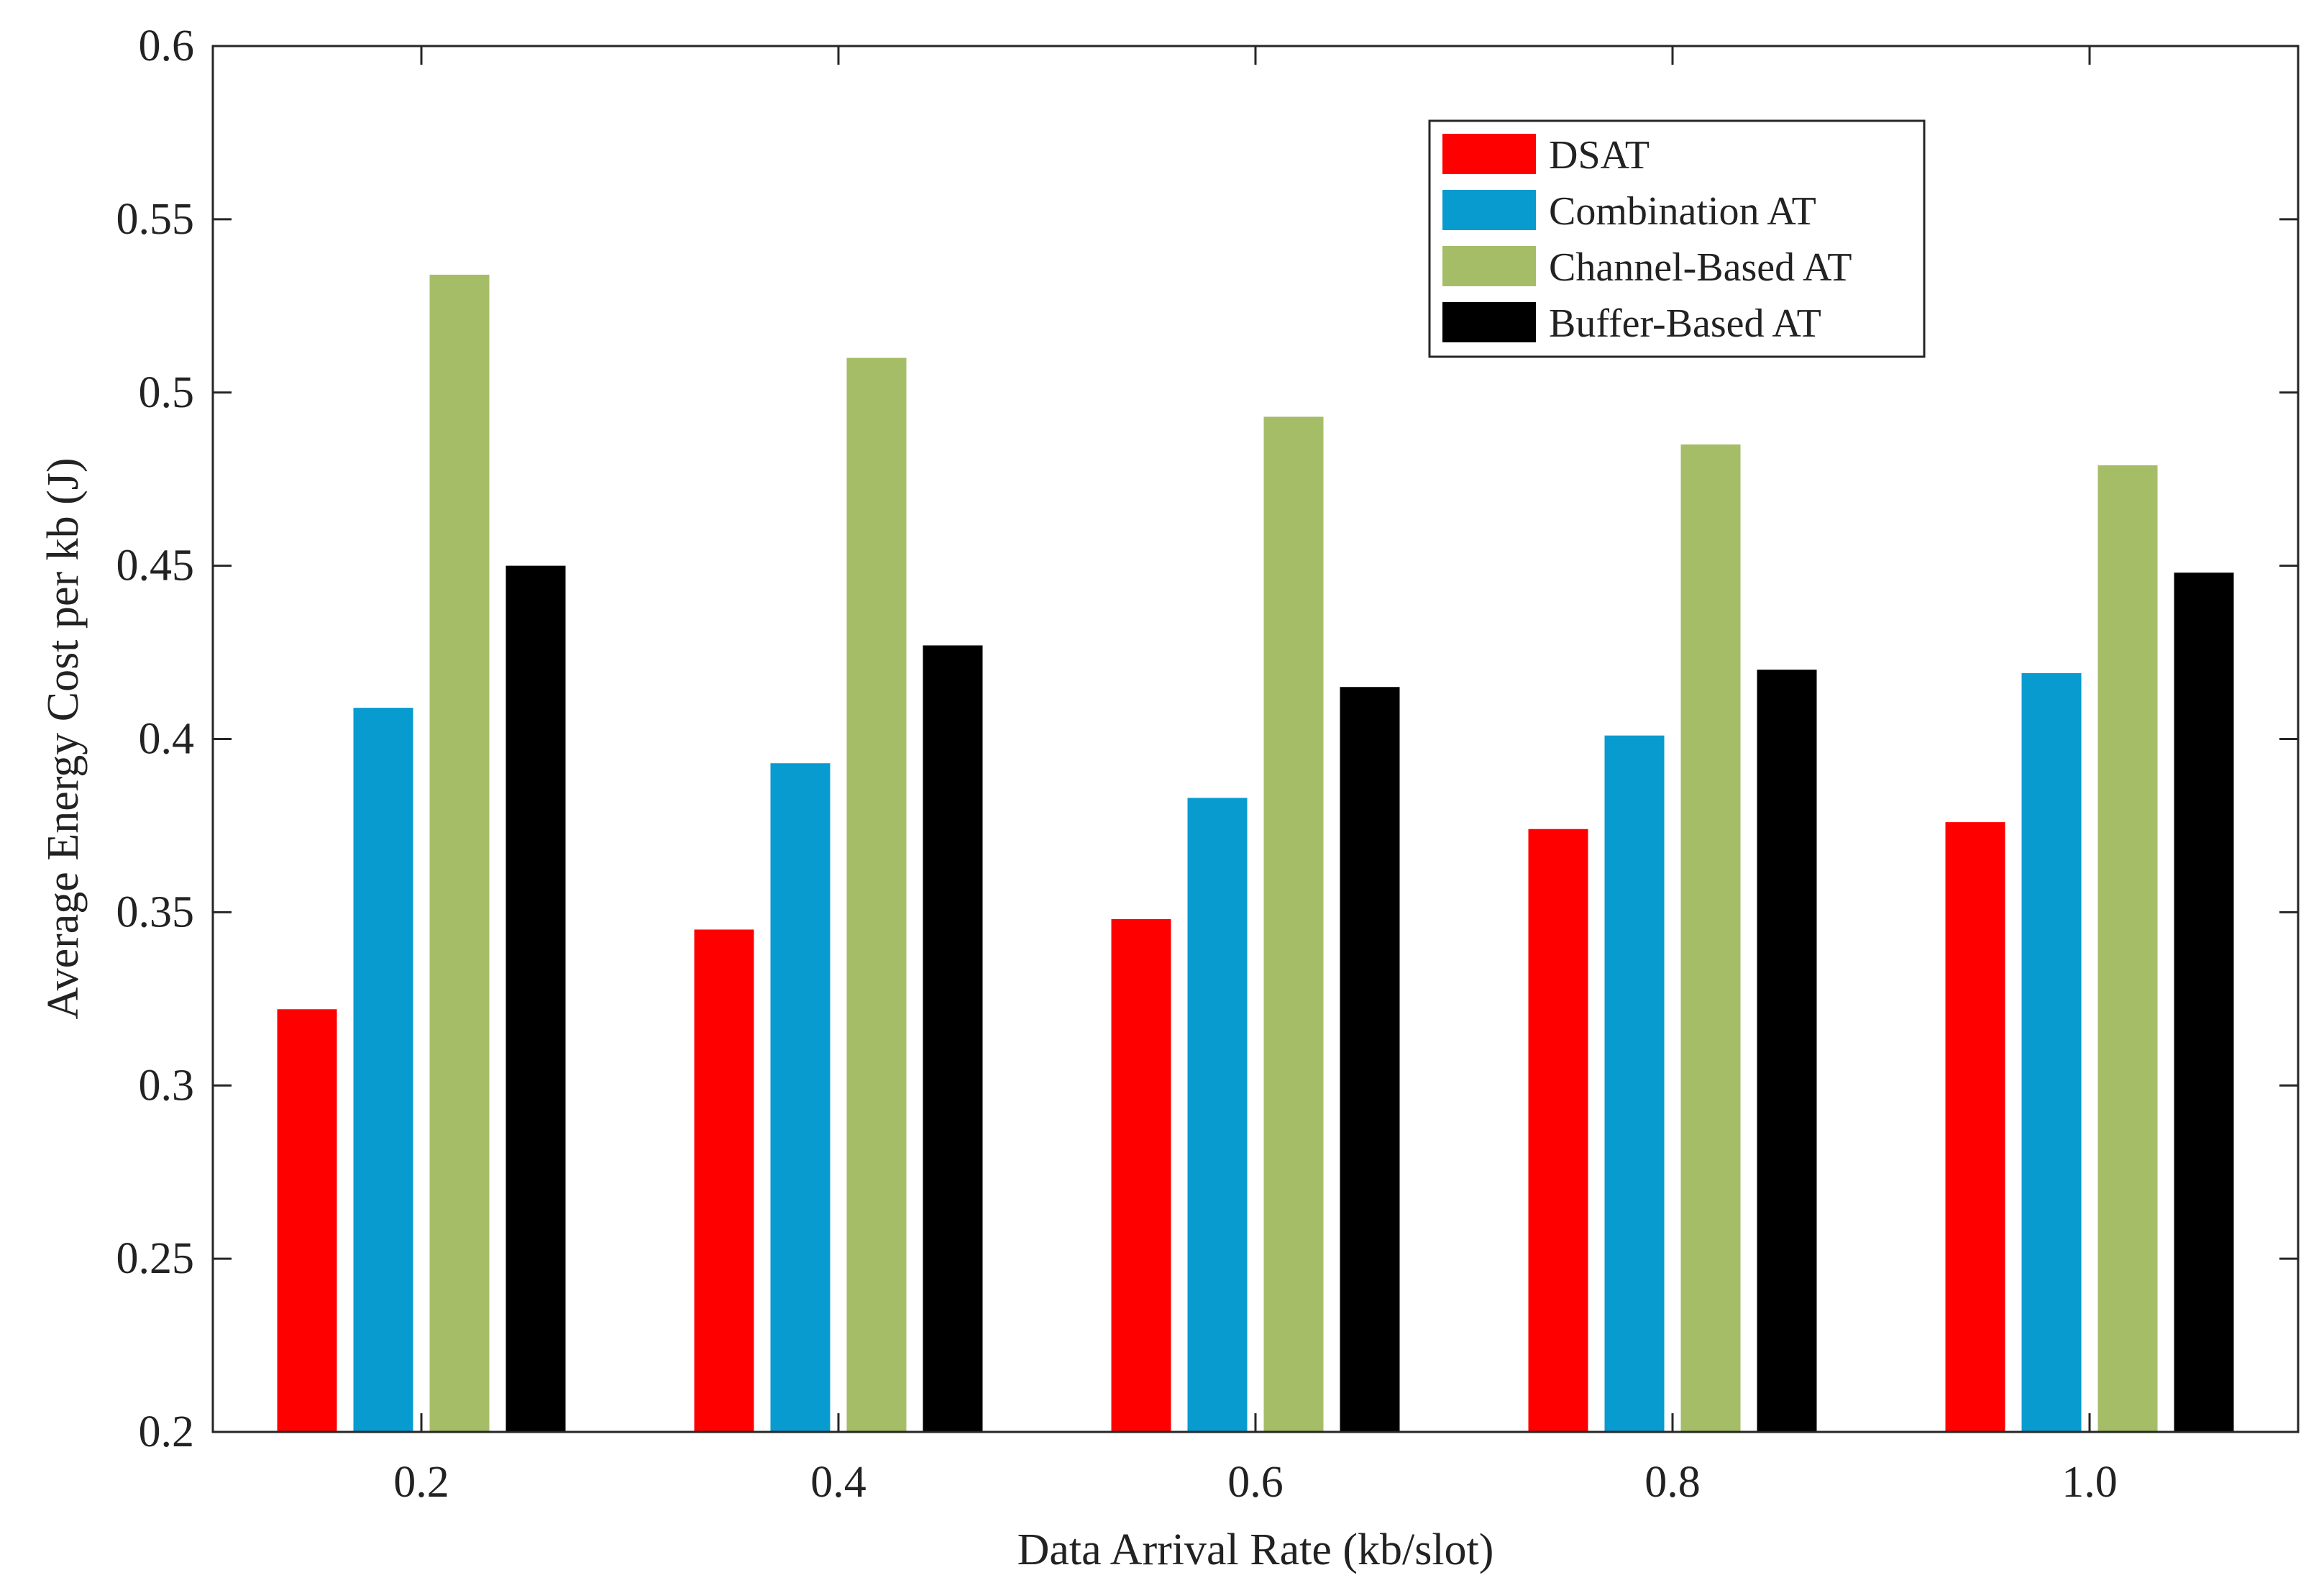 The width and height of the screenshot is (2324, 1588). Describe the element at coordinates (1787, 1051) in the screenshot. I see `bar-buffer-based-at-0.8` at that location.